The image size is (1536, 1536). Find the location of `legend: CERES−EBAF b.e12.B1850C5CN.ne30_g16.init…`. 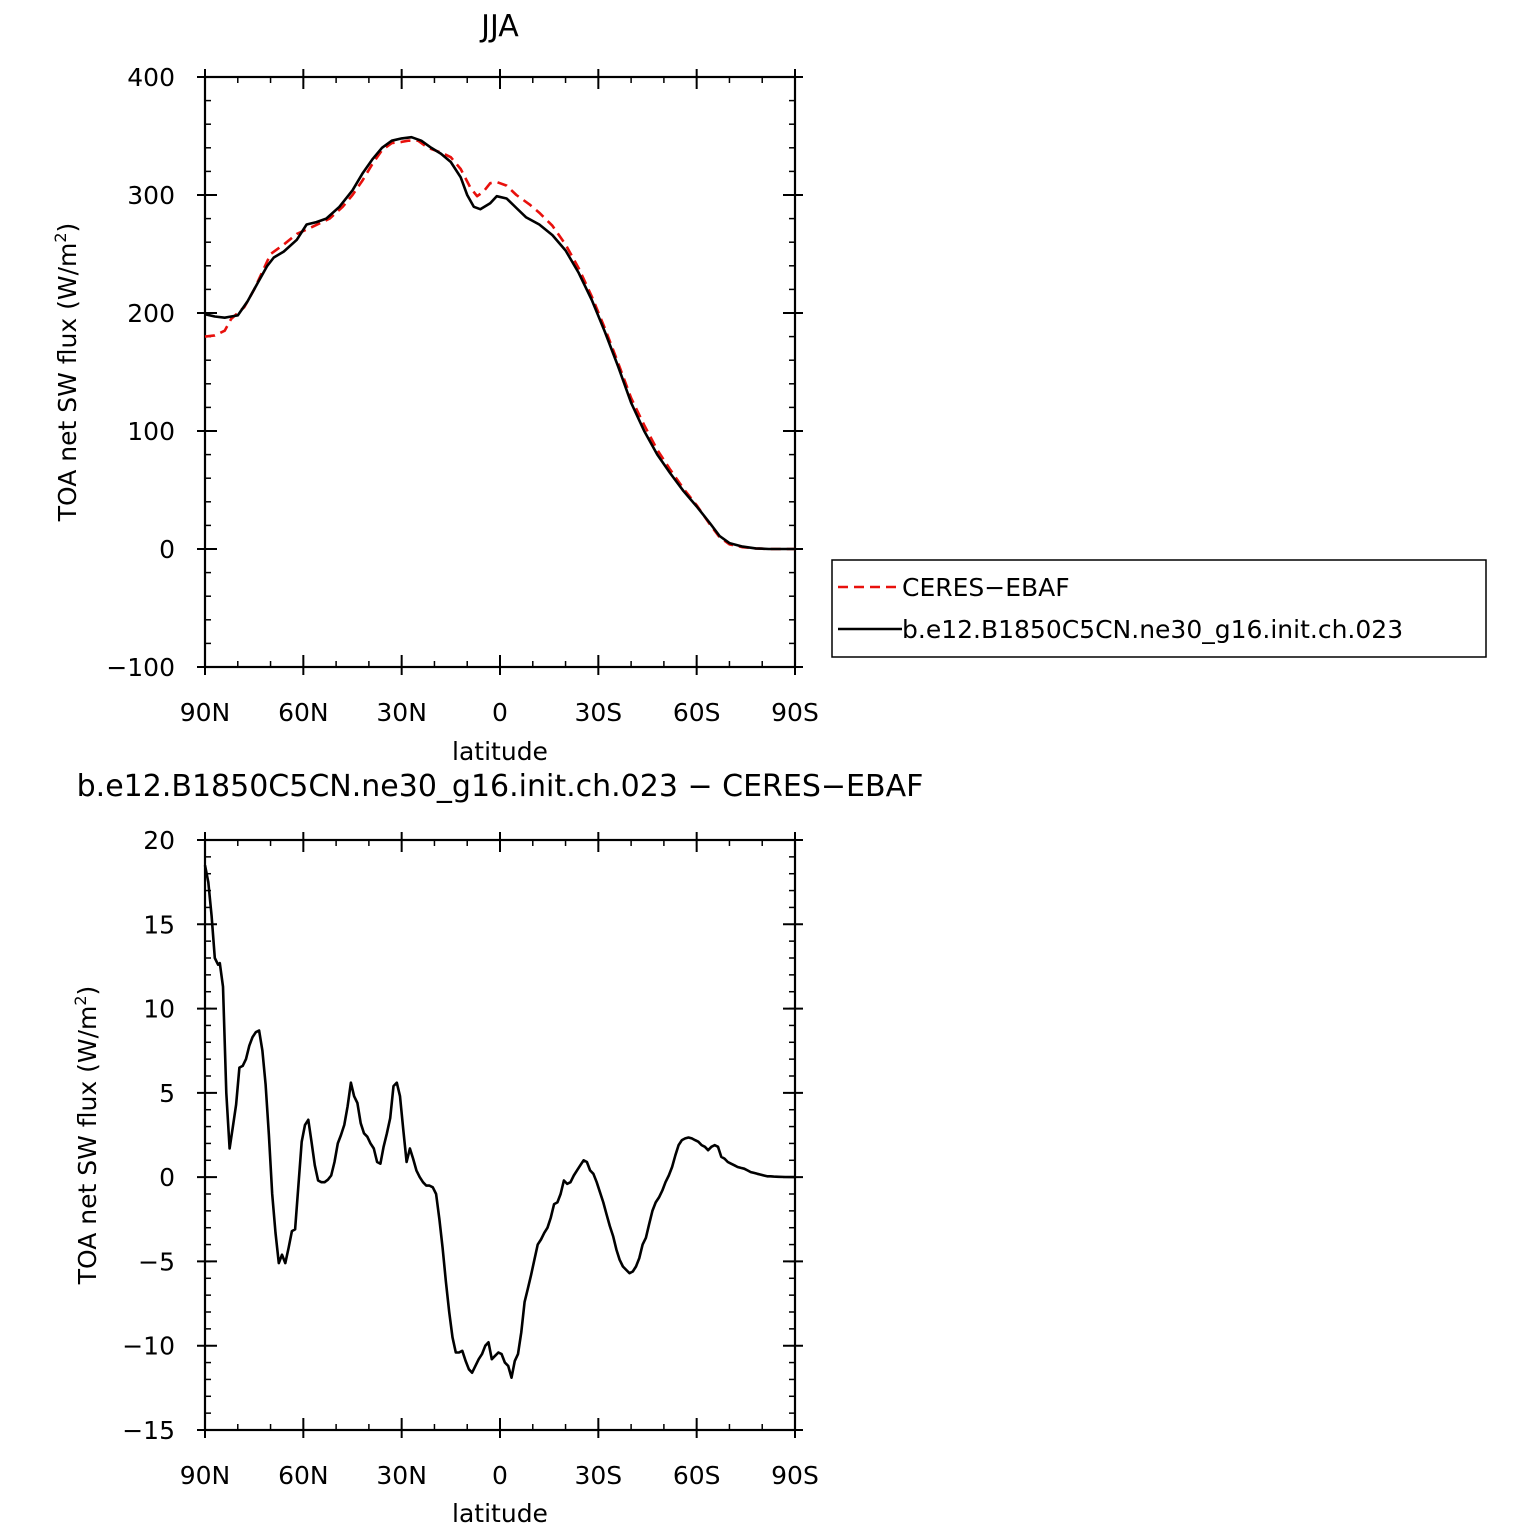

legend: CERES−EBAF b.e12.B1850C5CN.ne30_g16.init… is located at coordinates (1159, 608).